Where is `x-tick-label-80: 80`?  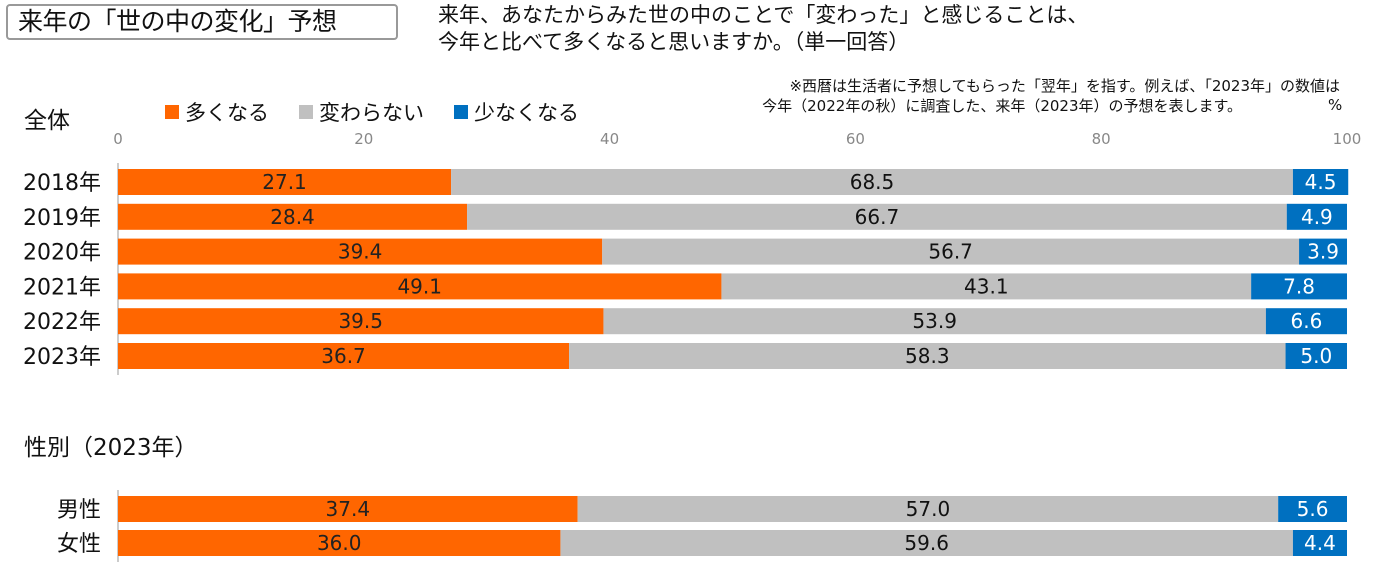
x-tick-label-80: 80 is located at coordinates (1101, 139).